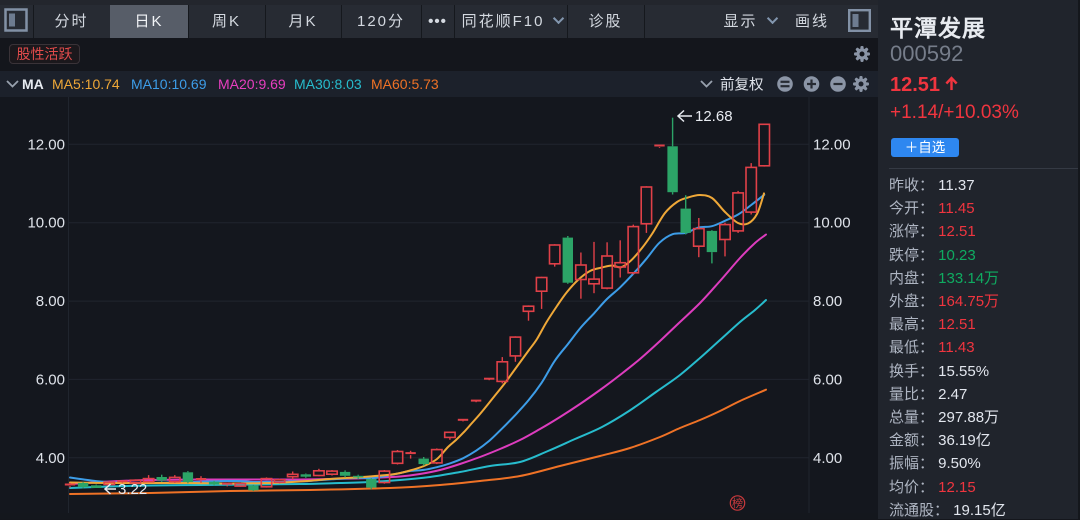 The height and width of the screenshot is (520, 1080). What do you see at coordinates (132, 489) in the screenshot?
I see `svg-text: 3.22` at bounding box center [132, 489].